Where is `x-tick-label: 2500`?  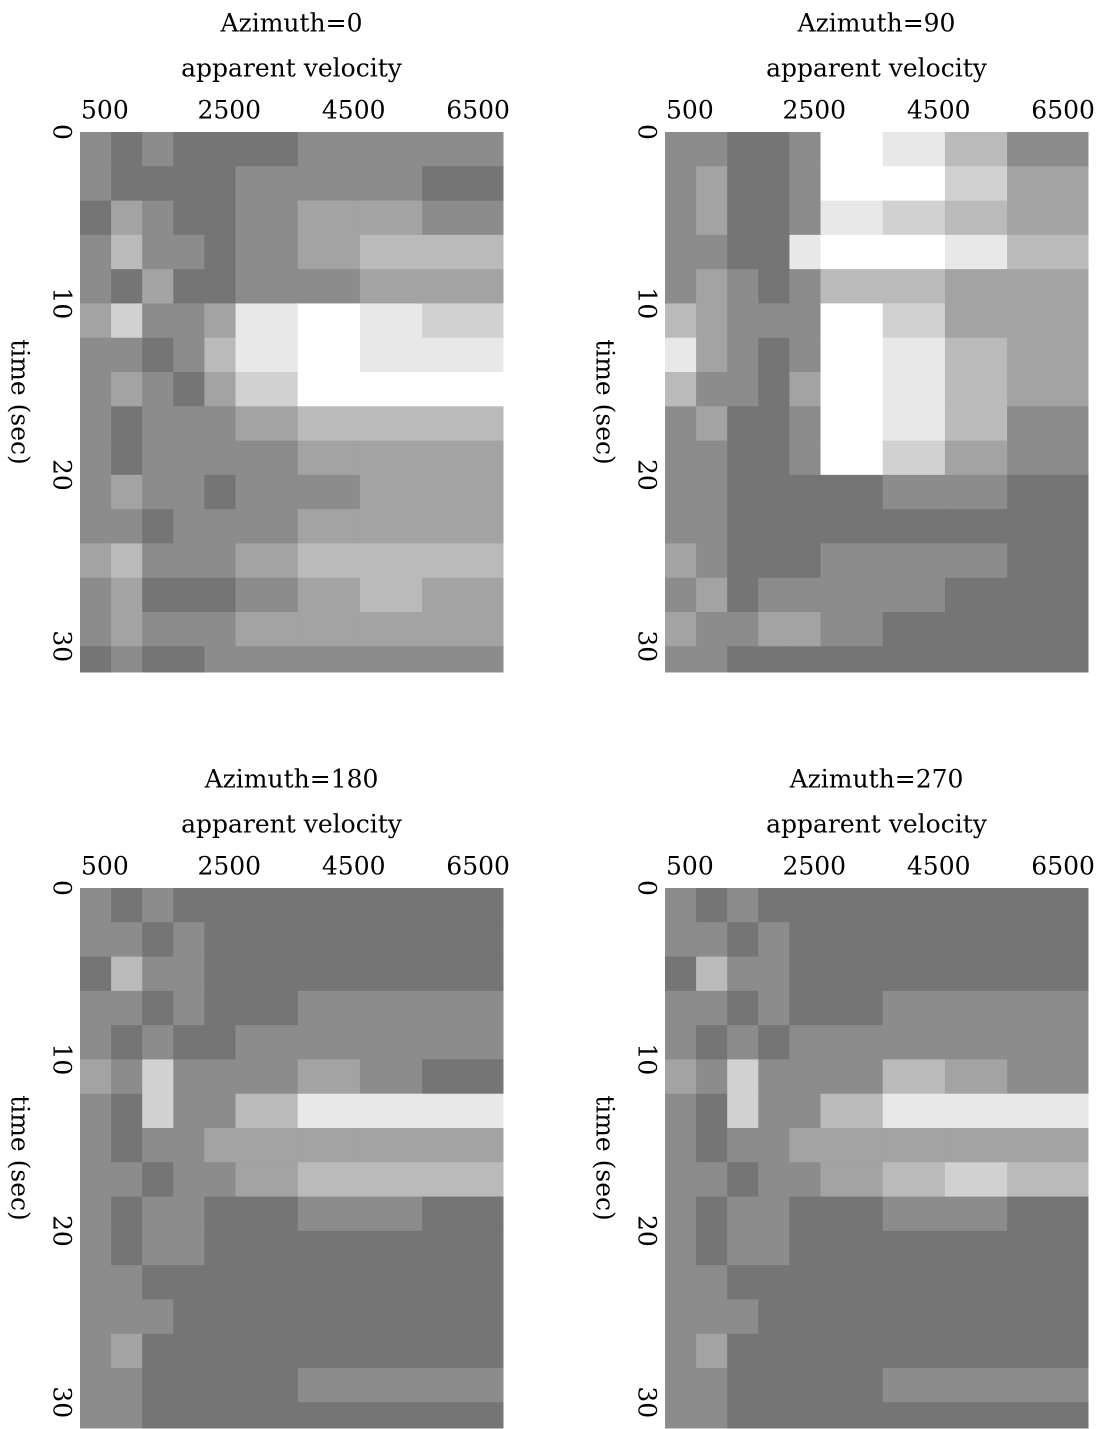
x-tick-label: 2500 is located at coordinates (814, 866).